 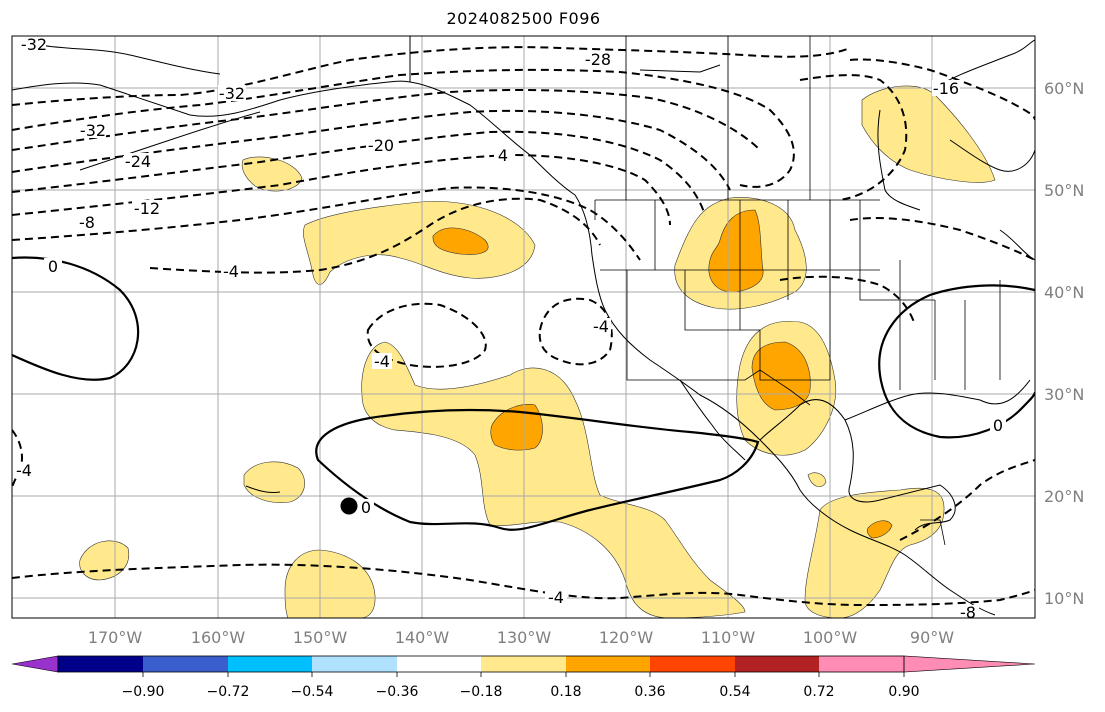 I want to click on colorbar-extend-low, so click(x=35, y=664).